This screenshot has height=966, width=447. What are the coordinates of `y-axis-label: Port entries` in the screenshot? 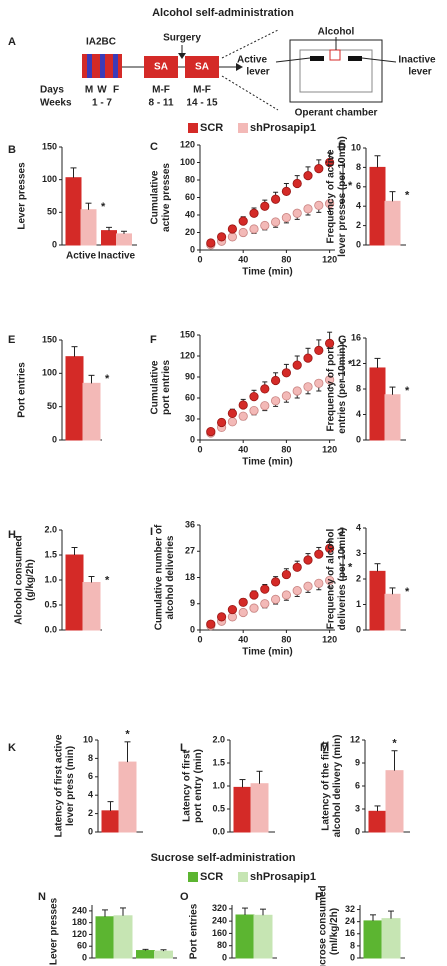 It's located at (22, 390).